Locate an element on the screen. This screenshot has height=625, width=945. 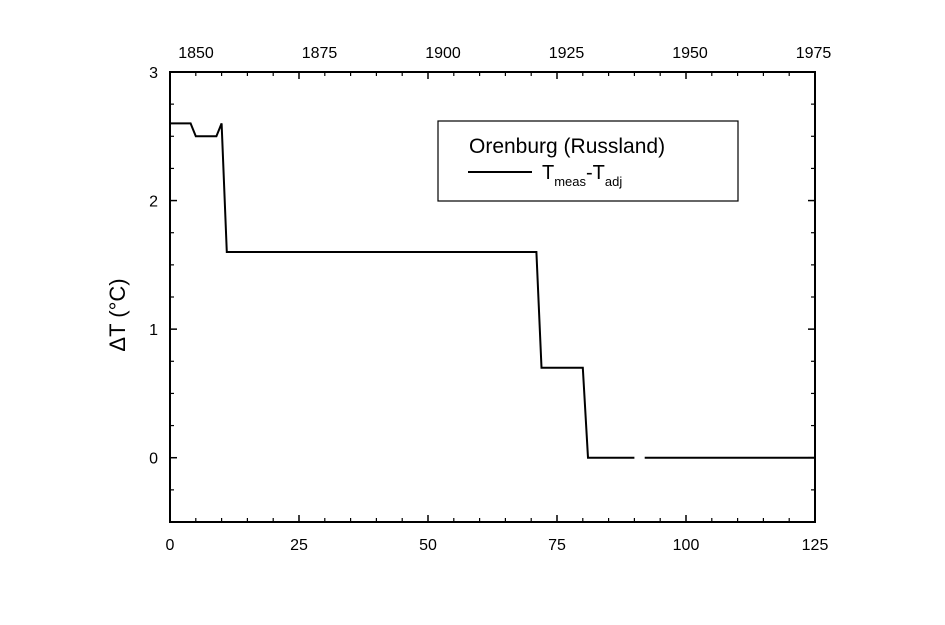
y-tick-labels: 0 1 2 3 is located at coordinates (153, 266).